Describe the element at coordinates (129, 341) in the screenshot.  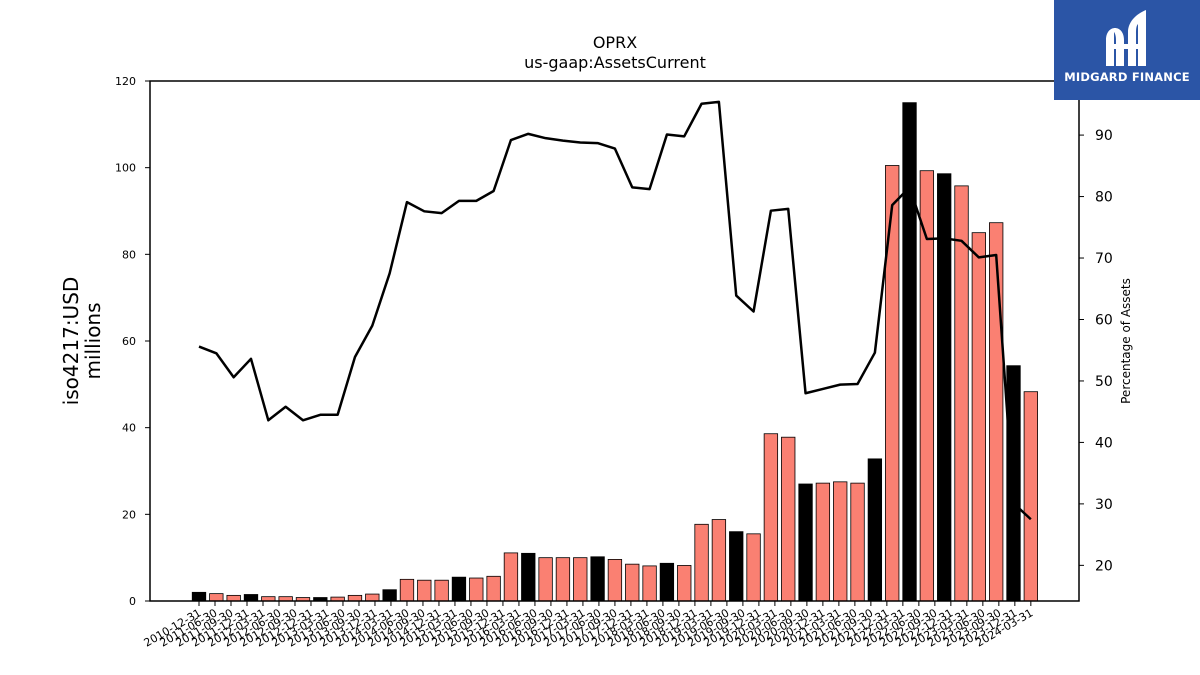
I see `left-tick-label: 60` at that location.